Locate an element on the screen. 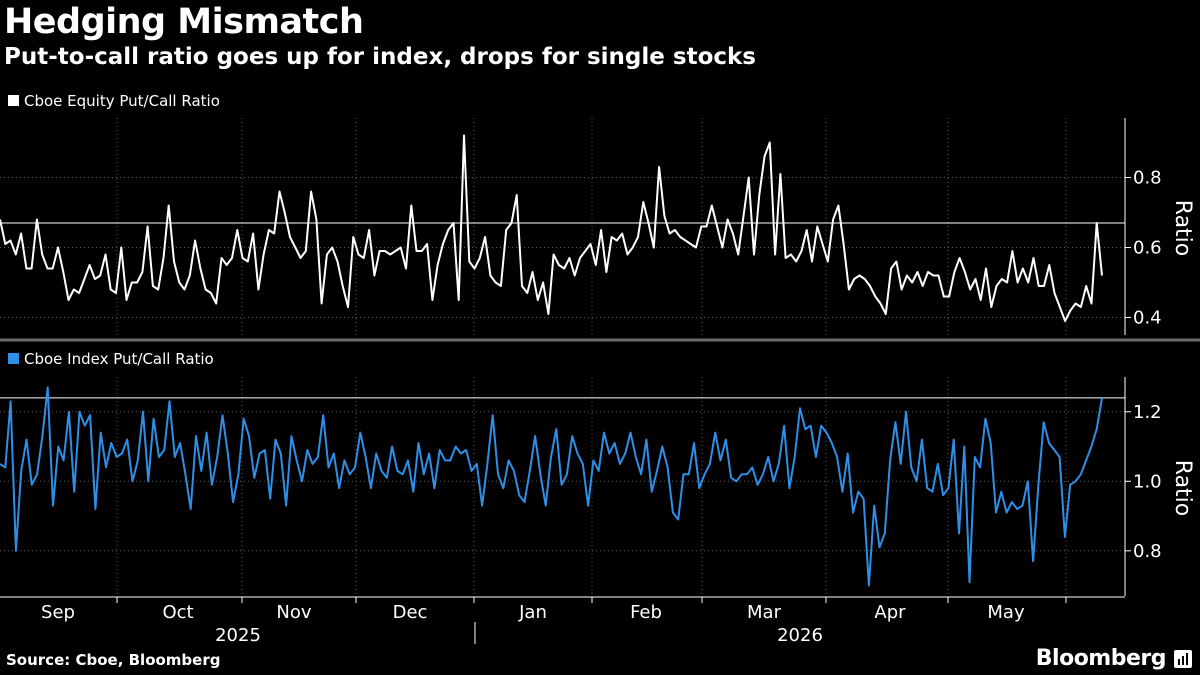 Image resolution: width=1200 pixels, height=675 pixels. bloomberg-logo: Bloomberg is located at coordinates (1101, 658).